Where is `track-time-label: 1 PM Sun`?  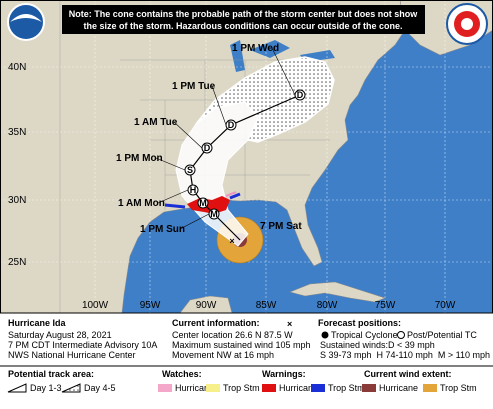 track-time-label: 1 PM Sun is located at coordinates (162, 229).